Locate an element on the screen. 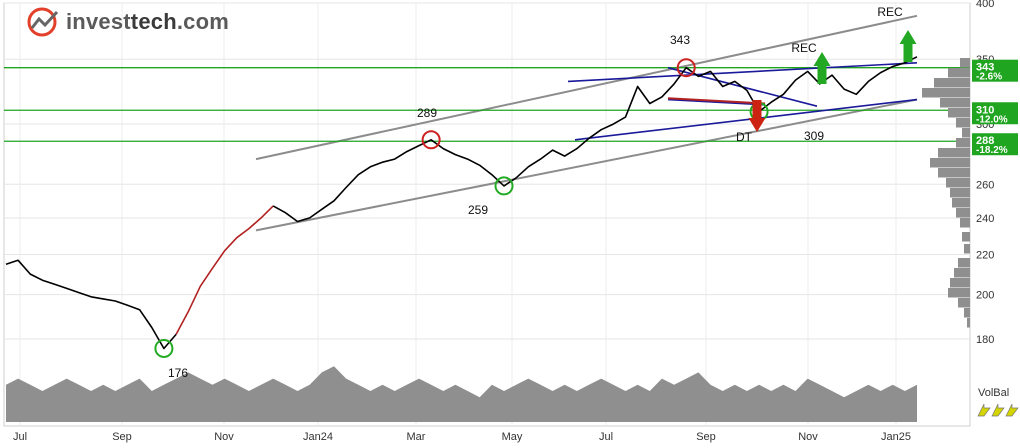 The image size is (1020, 448). annotation-label: 289 is located at coordinates (427, 113).